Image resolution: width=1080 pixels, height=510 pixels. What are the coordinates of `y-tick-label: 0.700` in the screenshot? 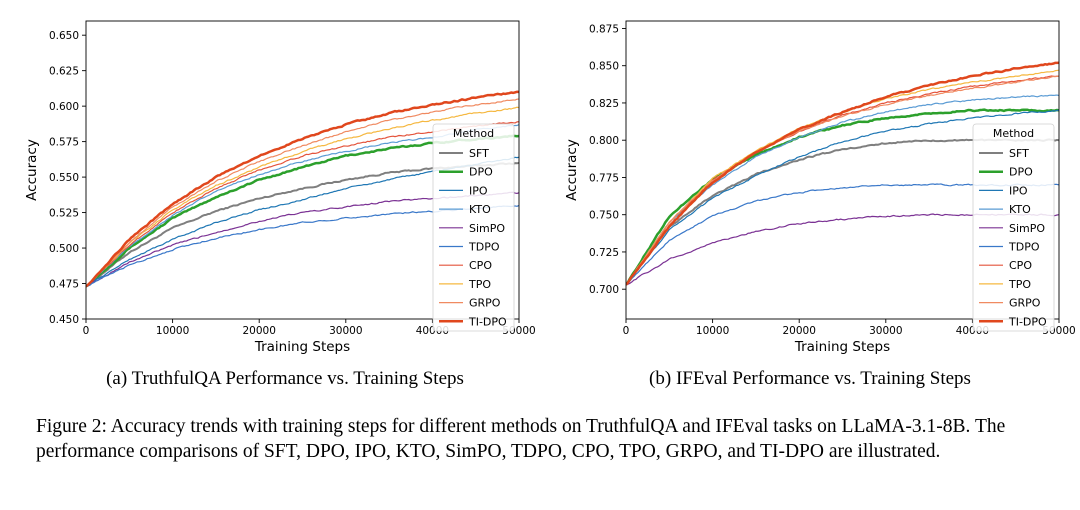 It's located at (604, 290).